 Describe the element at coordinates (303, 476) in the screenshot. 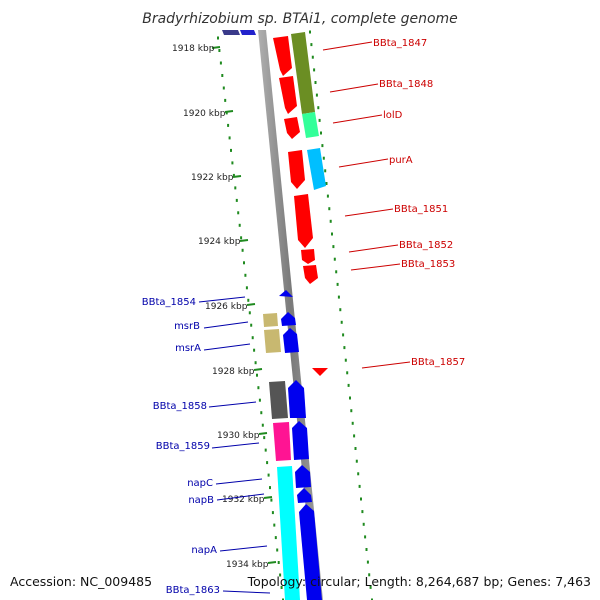

I see `gene-napc` at that location.